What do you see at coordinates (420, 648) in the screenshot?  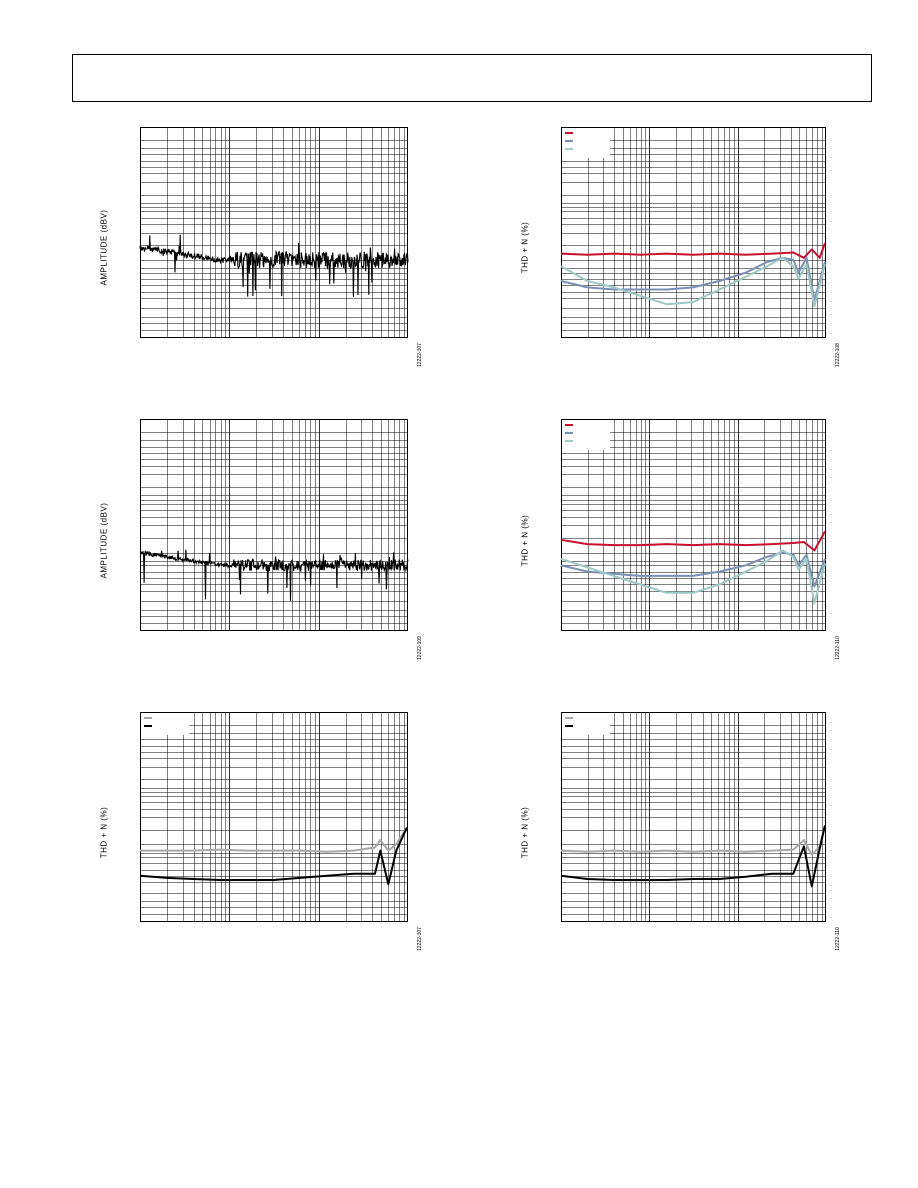 I see `figure-id: 12222-109` at bounding box center [420, 648].